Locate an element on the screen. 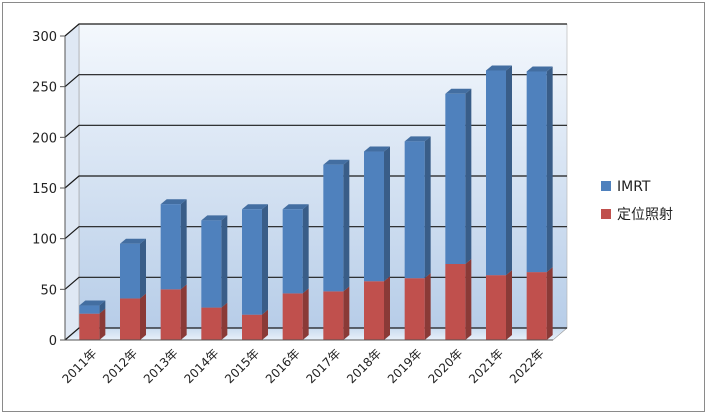  x-tick-label: 2012年 is located at coordinates (120, 366).